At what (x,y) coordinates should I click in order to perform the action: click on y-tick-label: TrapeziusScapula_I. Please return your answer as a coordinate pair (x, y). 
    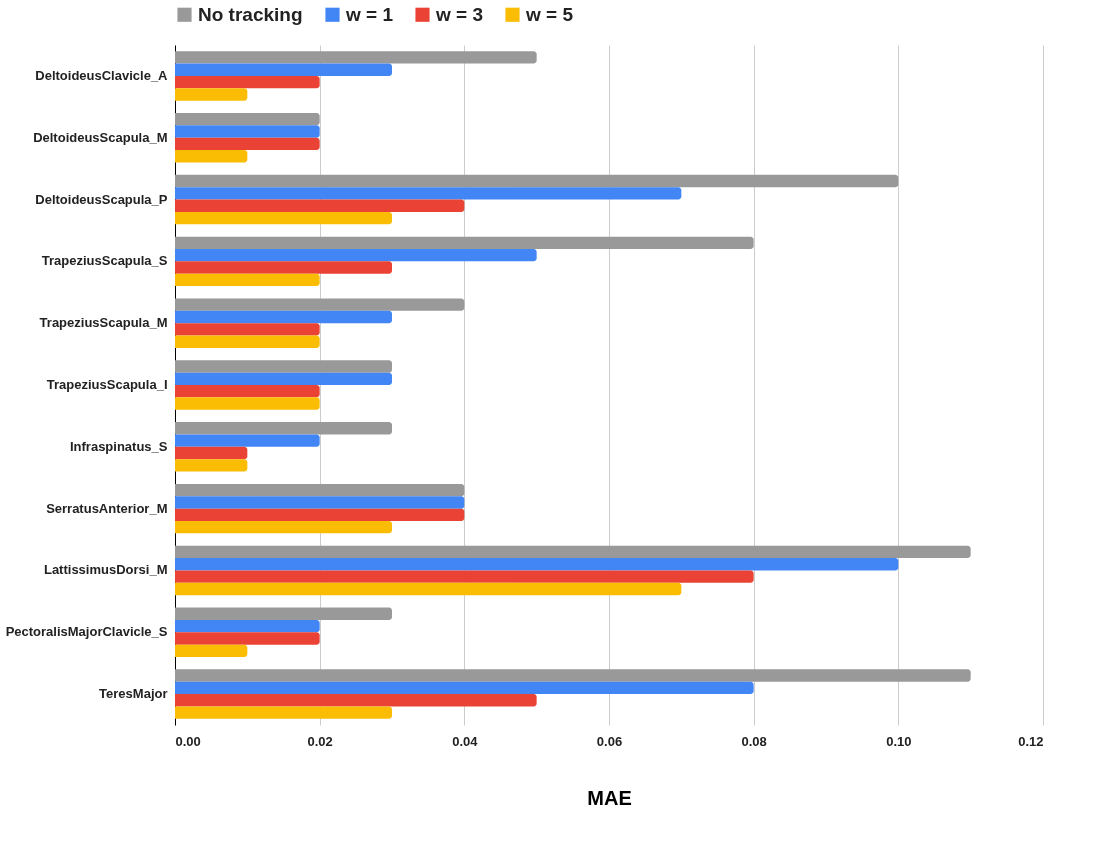
    Looking at the image, I should click on (107, 384).